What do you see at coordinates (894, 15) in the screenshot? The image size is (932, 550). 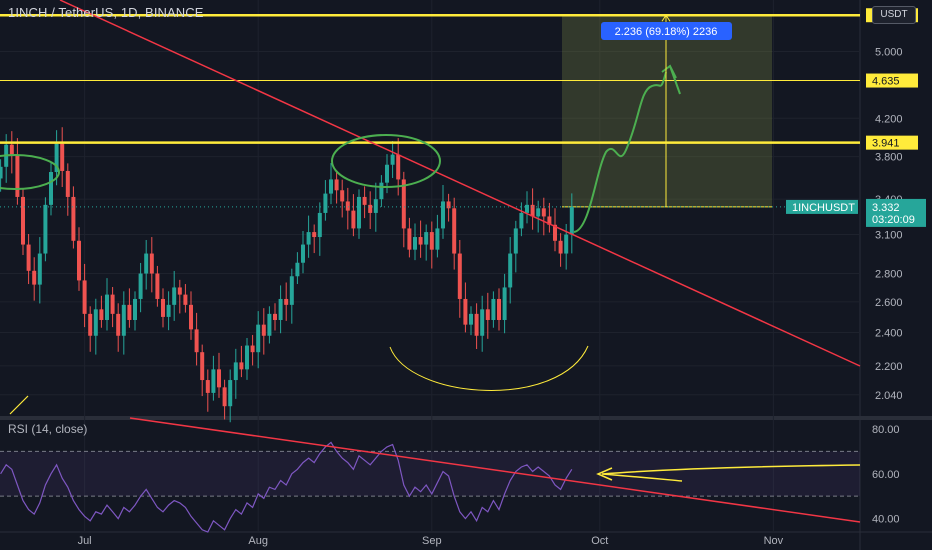 I see `currency-button: USDT` at bounding box center [894, 15].